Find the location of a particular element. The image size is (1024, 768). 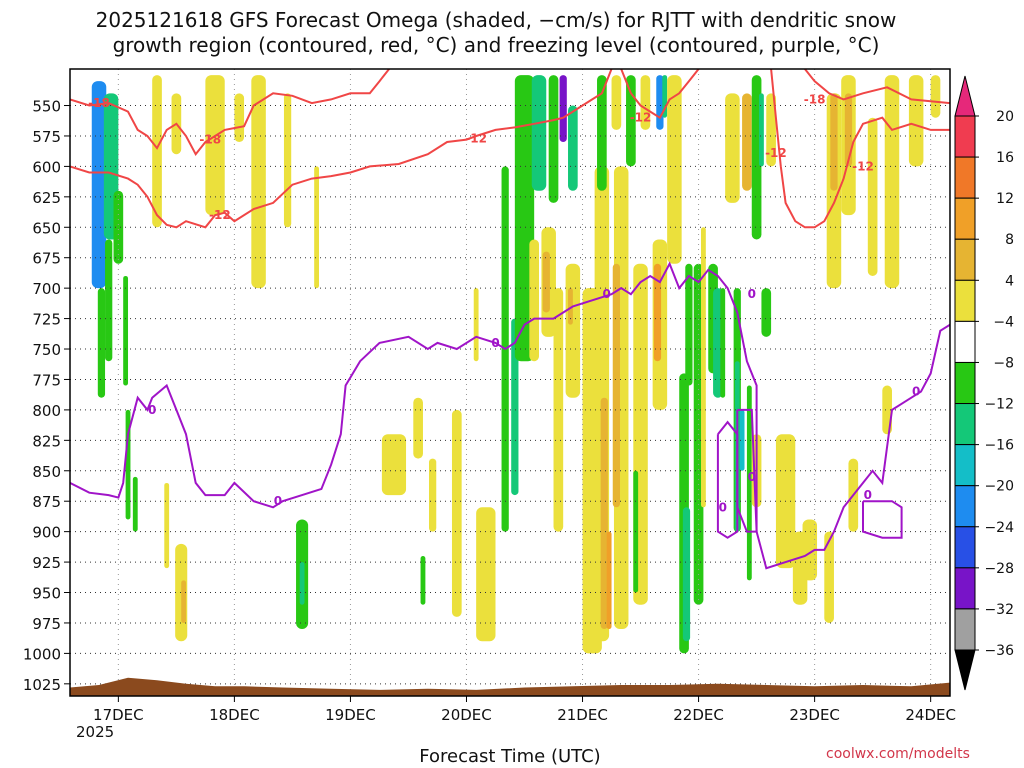

y-tick-label: 750 is located at coordinates (46, 350).